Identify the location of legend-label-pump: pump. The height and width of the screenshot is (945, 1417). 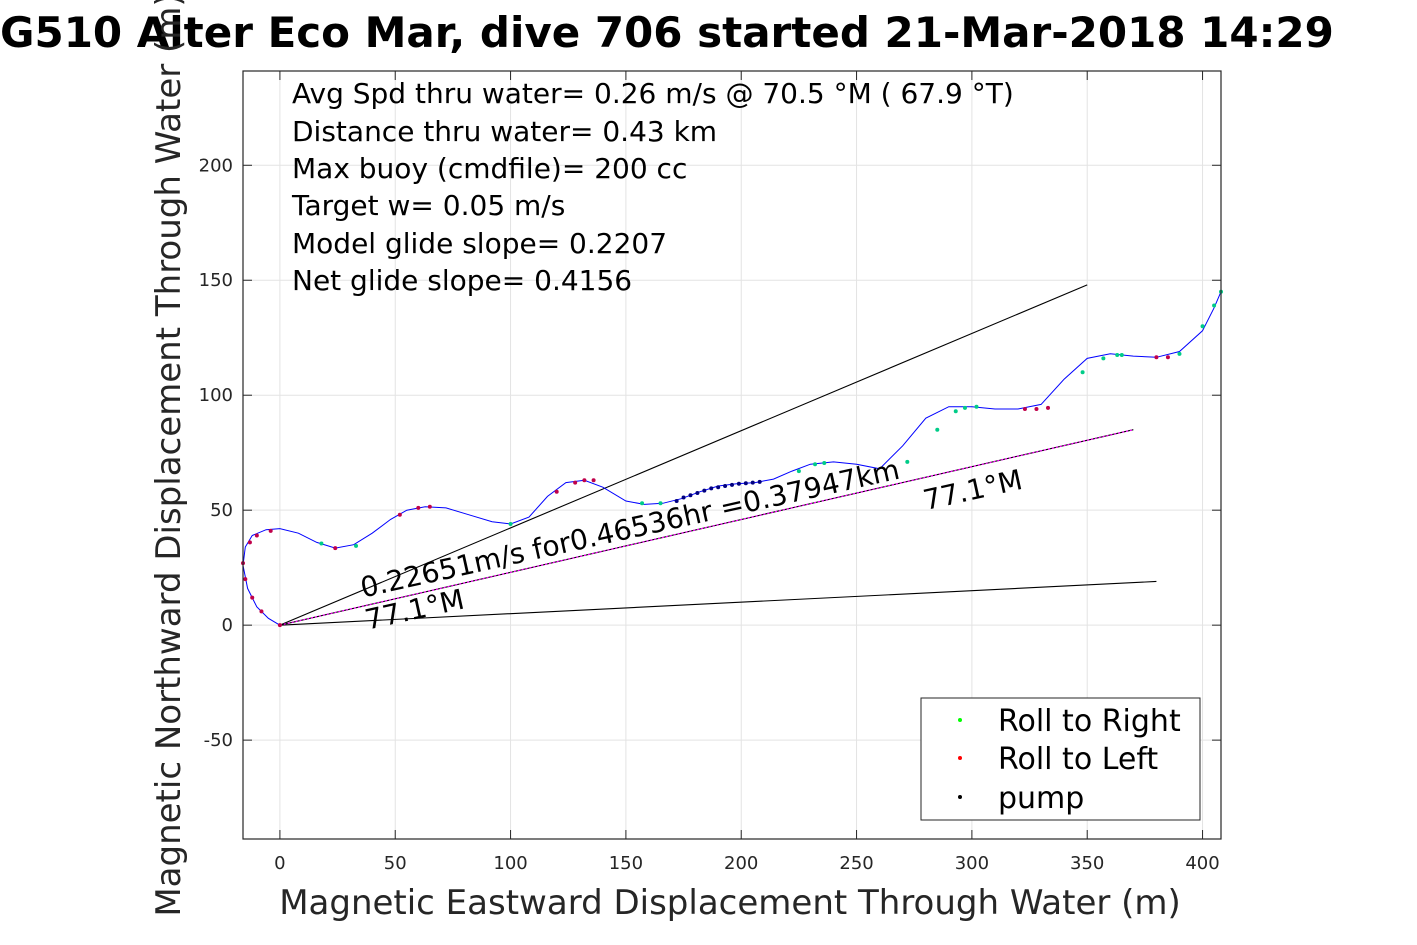
(1041, 798).